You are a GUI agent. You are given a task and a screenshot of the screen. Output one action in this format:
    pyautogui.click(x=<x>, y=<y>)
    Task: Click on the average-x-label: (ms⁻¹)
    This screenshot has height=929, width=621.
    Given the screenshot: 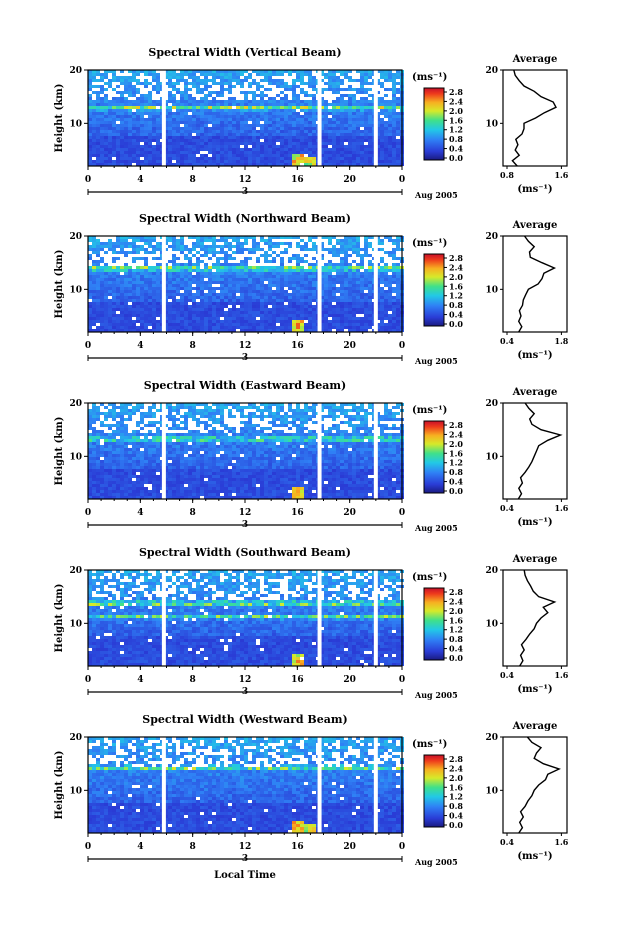 What is the action you would take?
    pyautogui.click(x=534, y=189)
    